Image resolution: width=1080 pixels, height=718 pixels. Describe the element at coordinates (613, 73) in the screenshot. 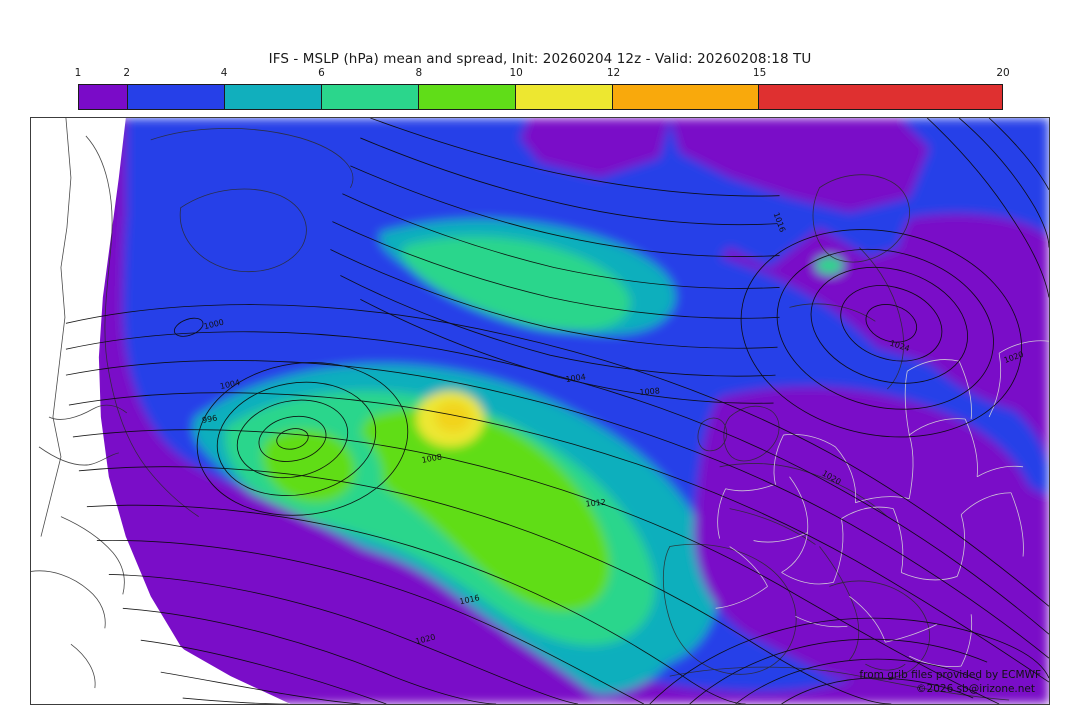

I see `colorbar-tick-12: 12` at that location.